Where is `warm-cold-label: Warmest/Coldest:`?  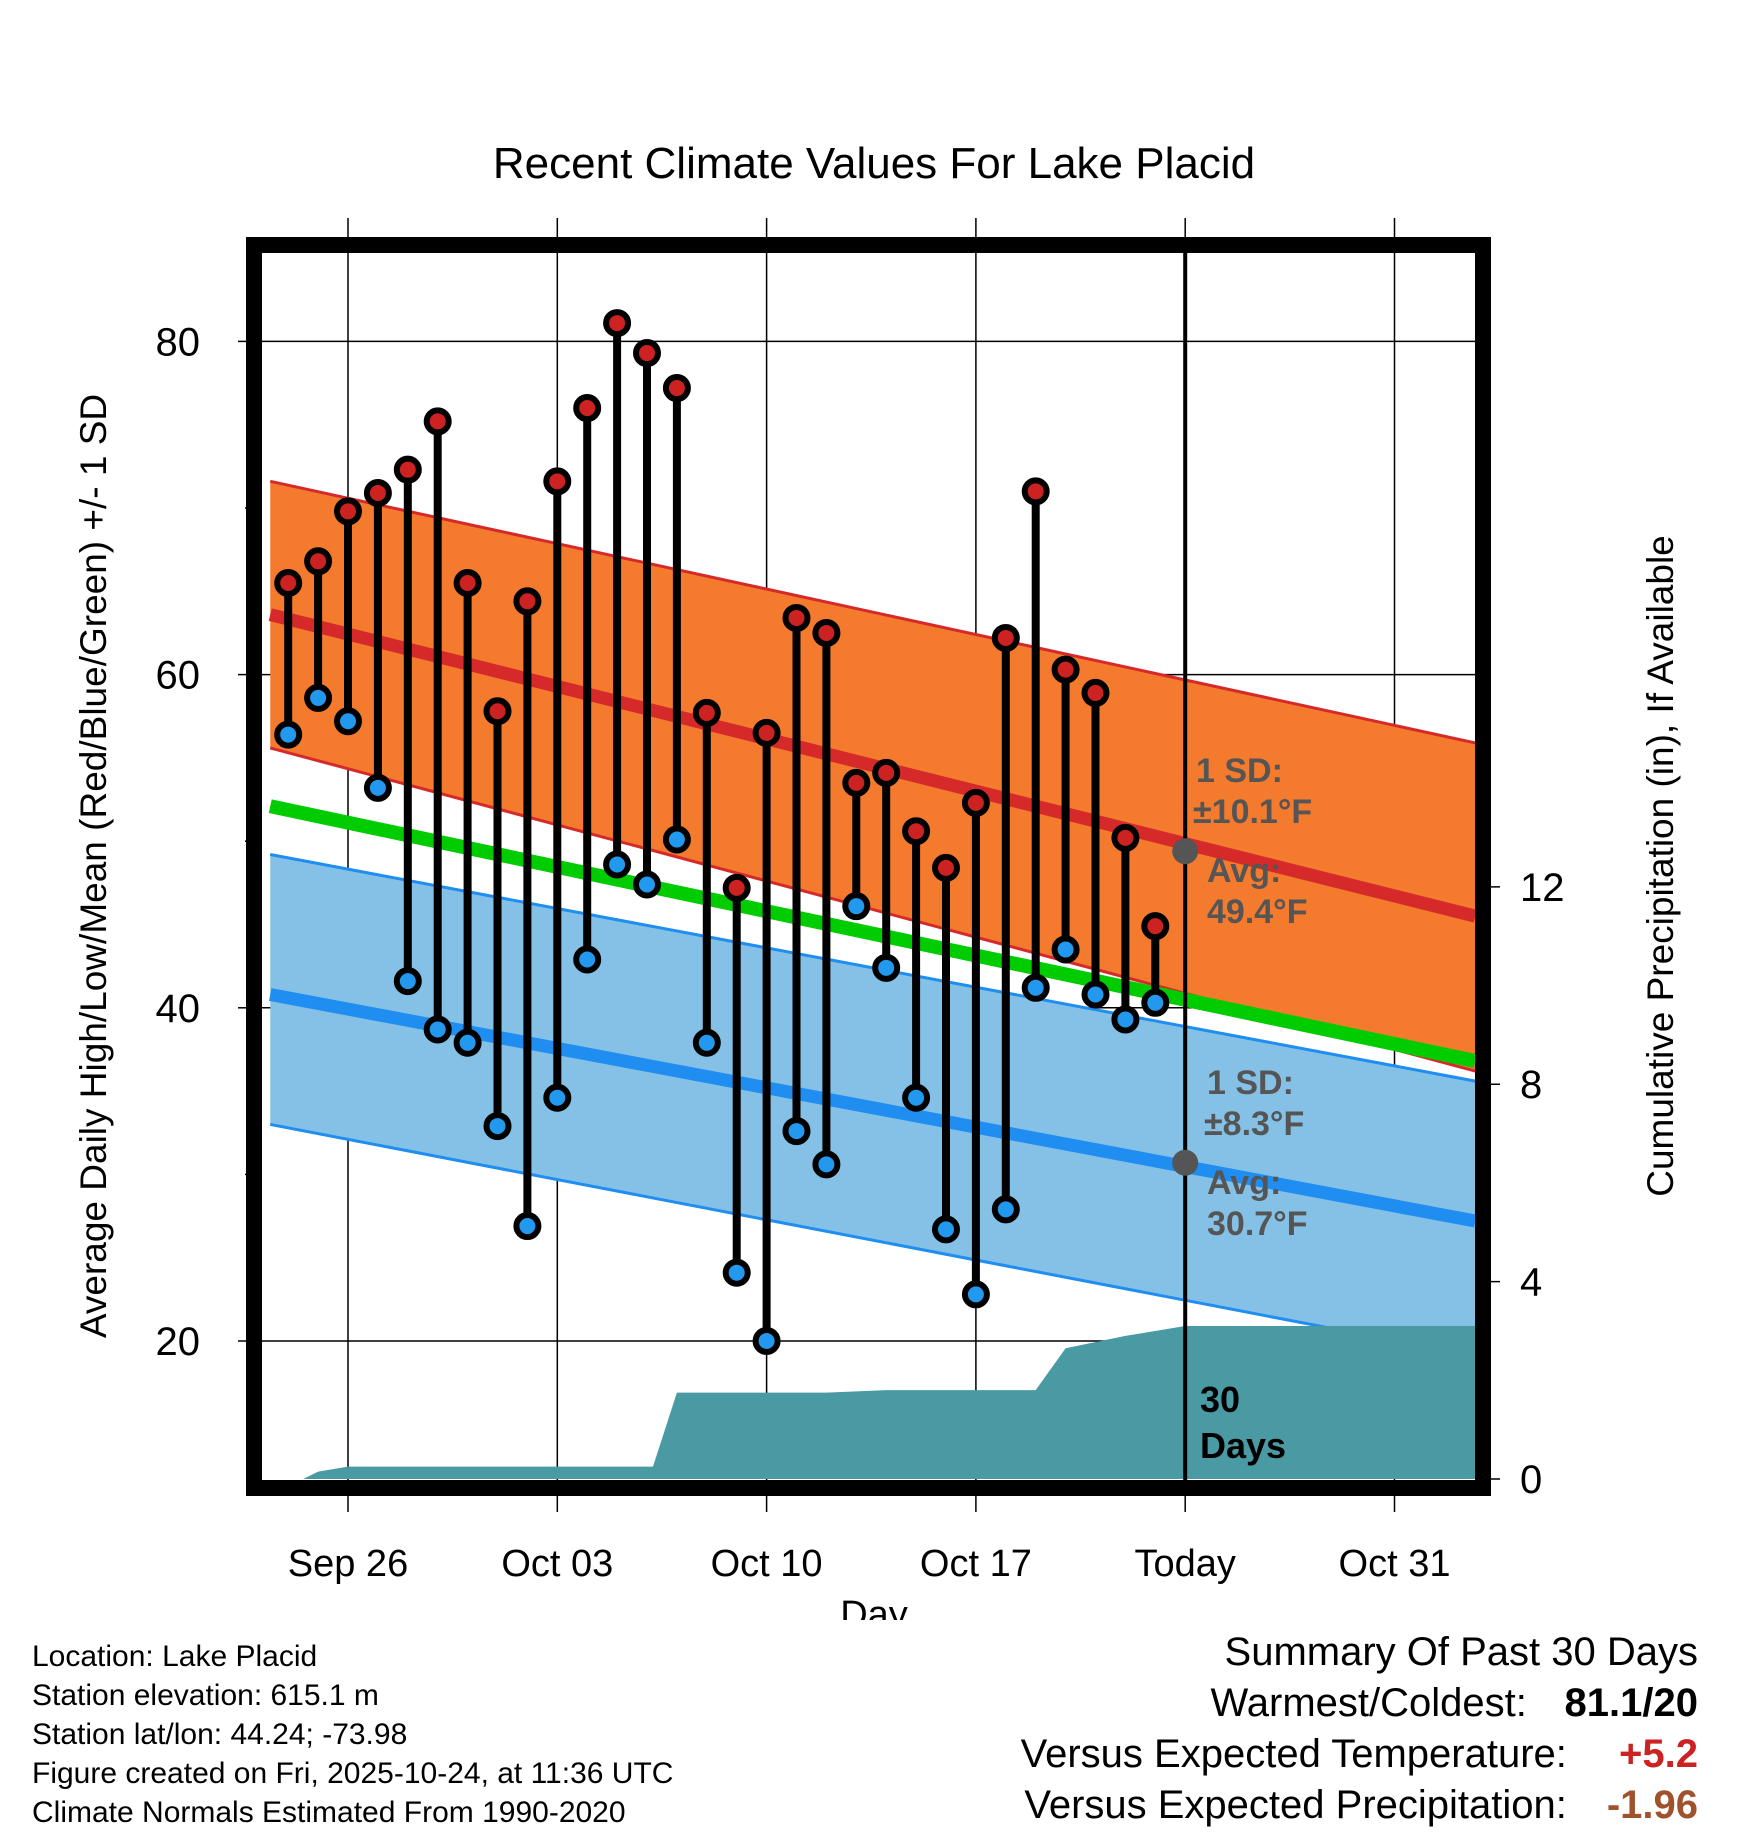
warm-cold-label: Warmest/Coldest: is located at coordinates (1368, 1703).